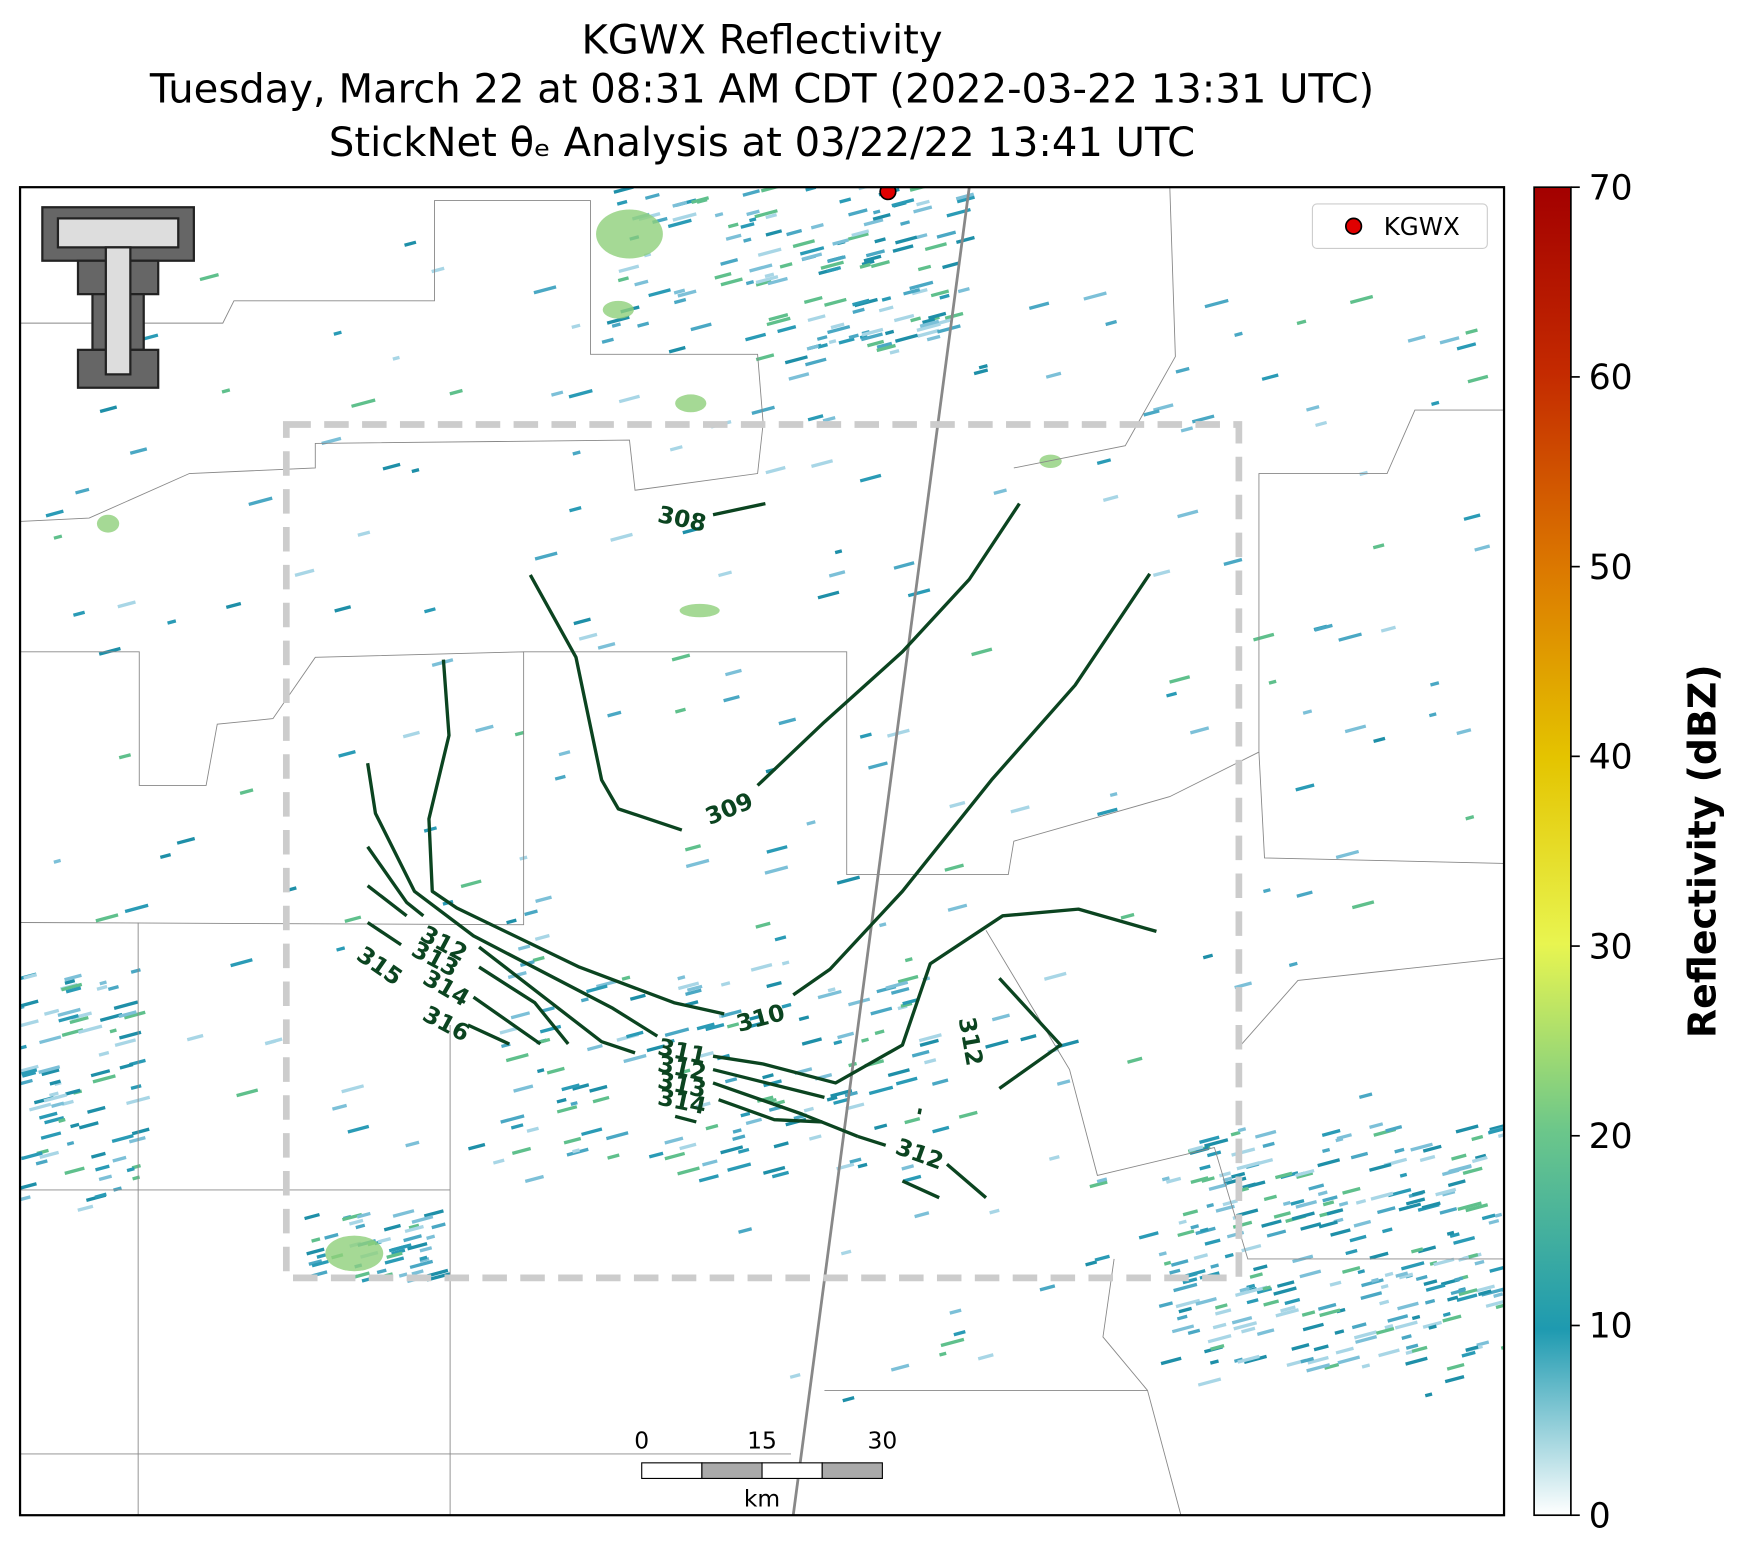 This screenshot has height=1556, width=1738. I want to click on colorbar-tick-label: 20, so click(1611, 1137).